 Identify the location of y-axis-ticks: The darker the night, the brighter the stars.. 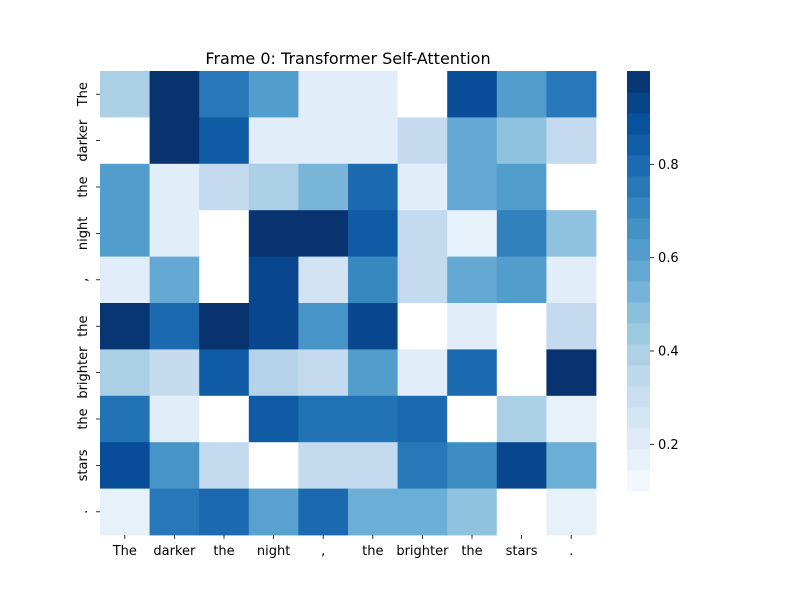
(88, 298).